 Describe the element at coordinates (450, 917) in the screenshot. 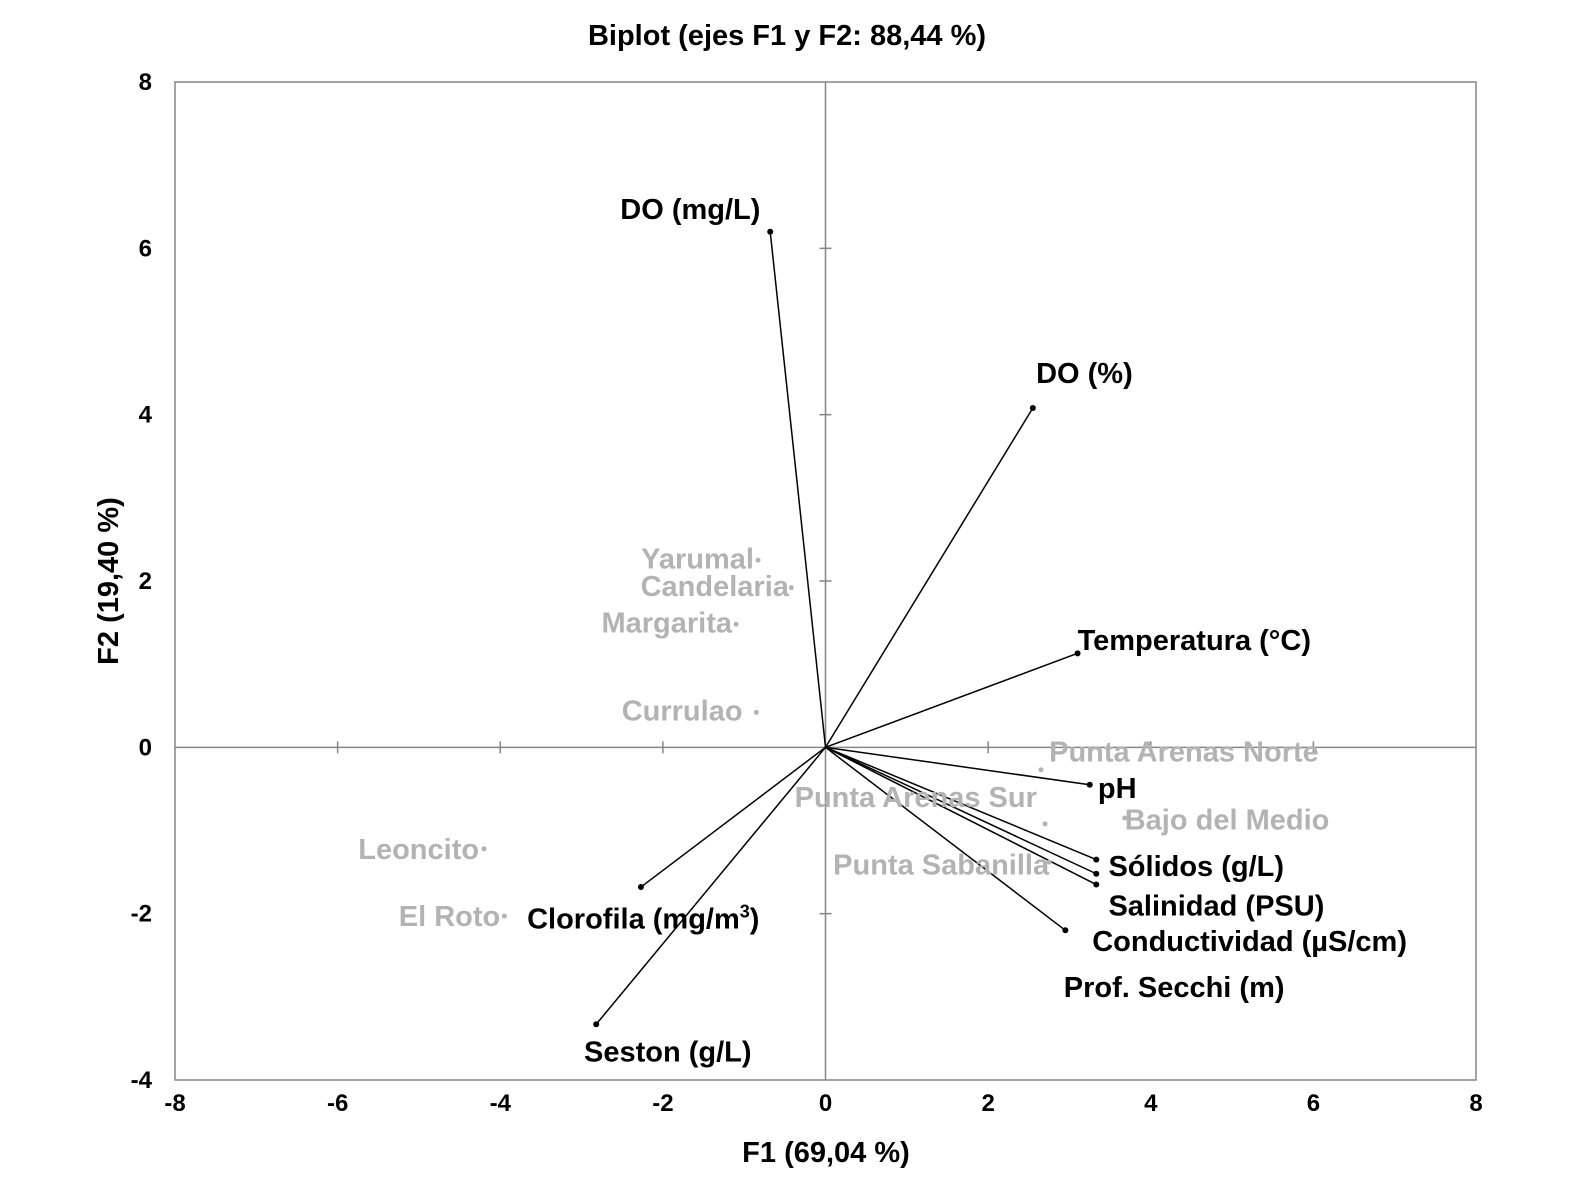

I see `observation-label: El Roto` at that location.